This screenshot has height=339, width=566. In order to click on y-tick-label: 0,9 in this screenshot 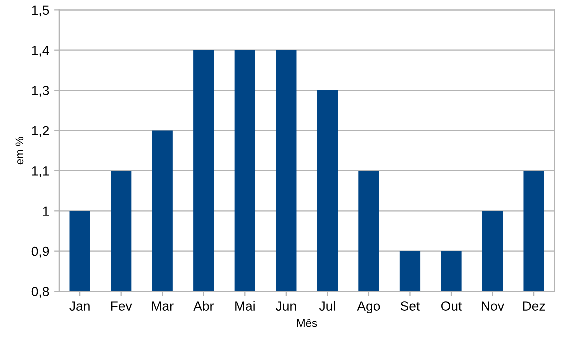, I will do `click(41, 252)`.